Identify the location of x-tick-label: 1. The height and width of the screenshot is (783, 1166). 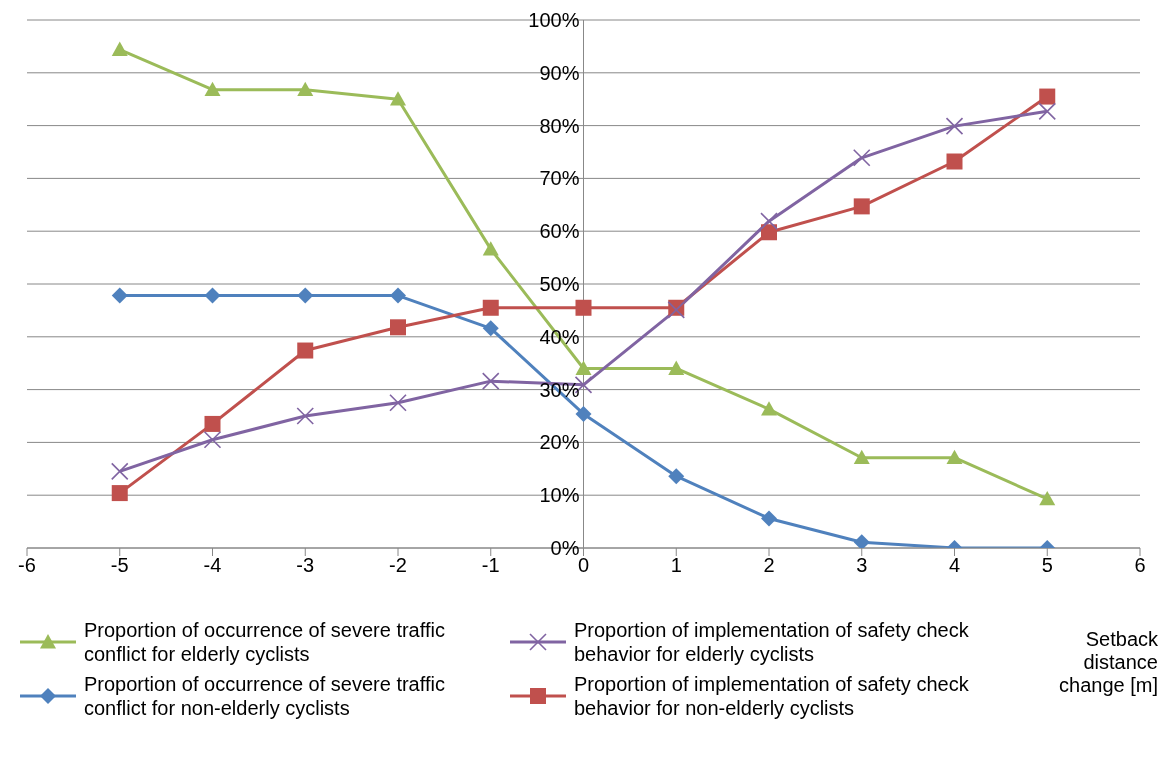
(676, 565).